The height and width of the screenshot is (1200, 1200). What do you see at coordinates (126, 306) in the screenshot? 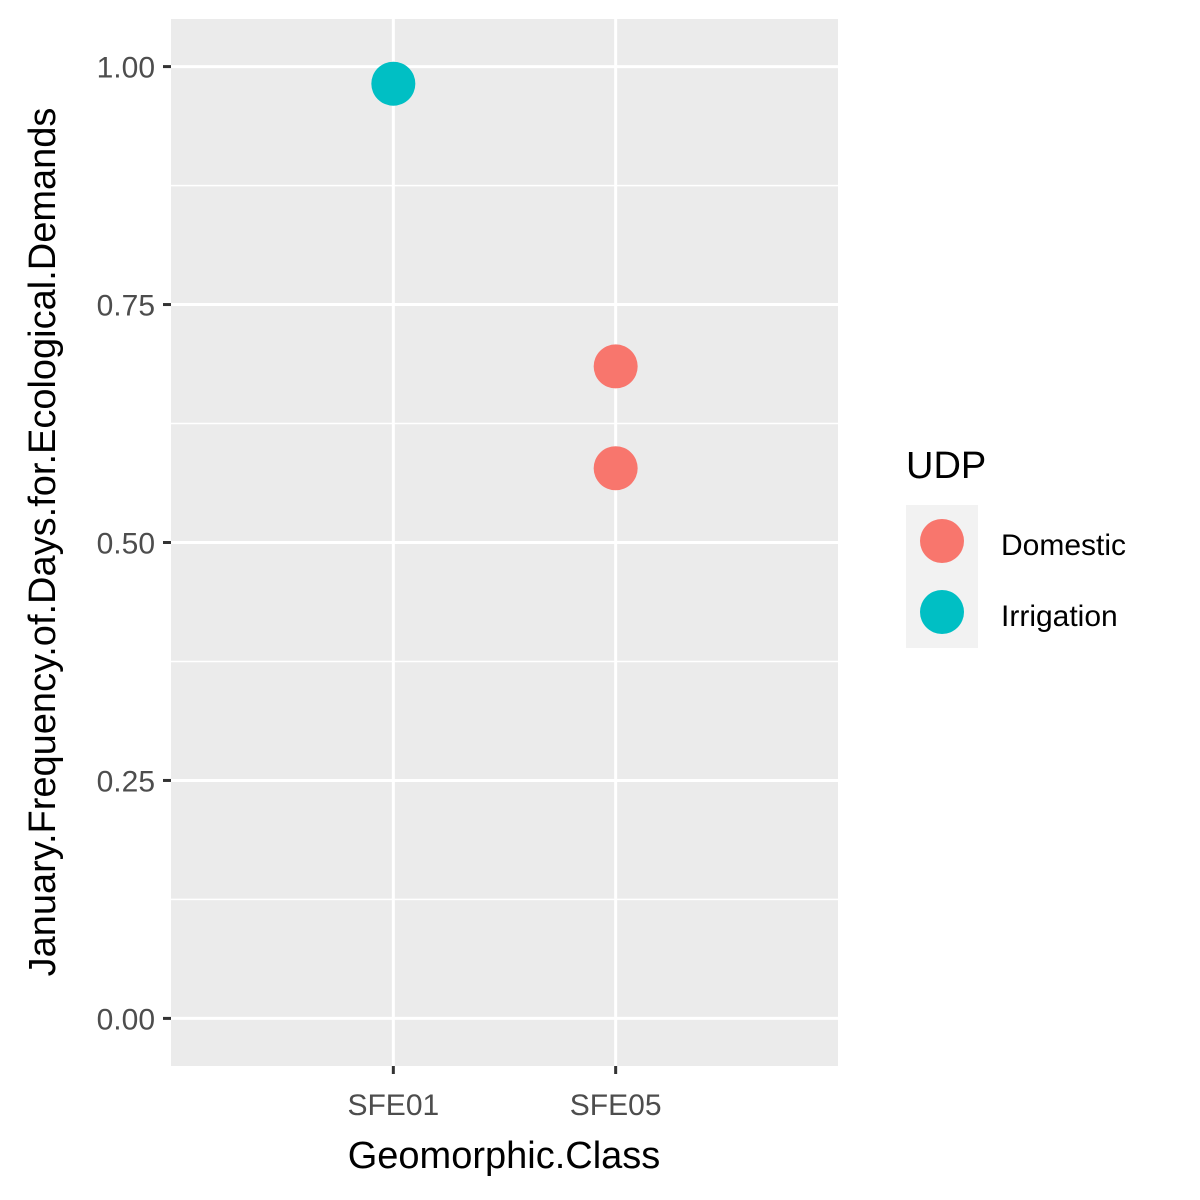
I see `y-tick-label: 0.75` at bounding box center [126, 306].